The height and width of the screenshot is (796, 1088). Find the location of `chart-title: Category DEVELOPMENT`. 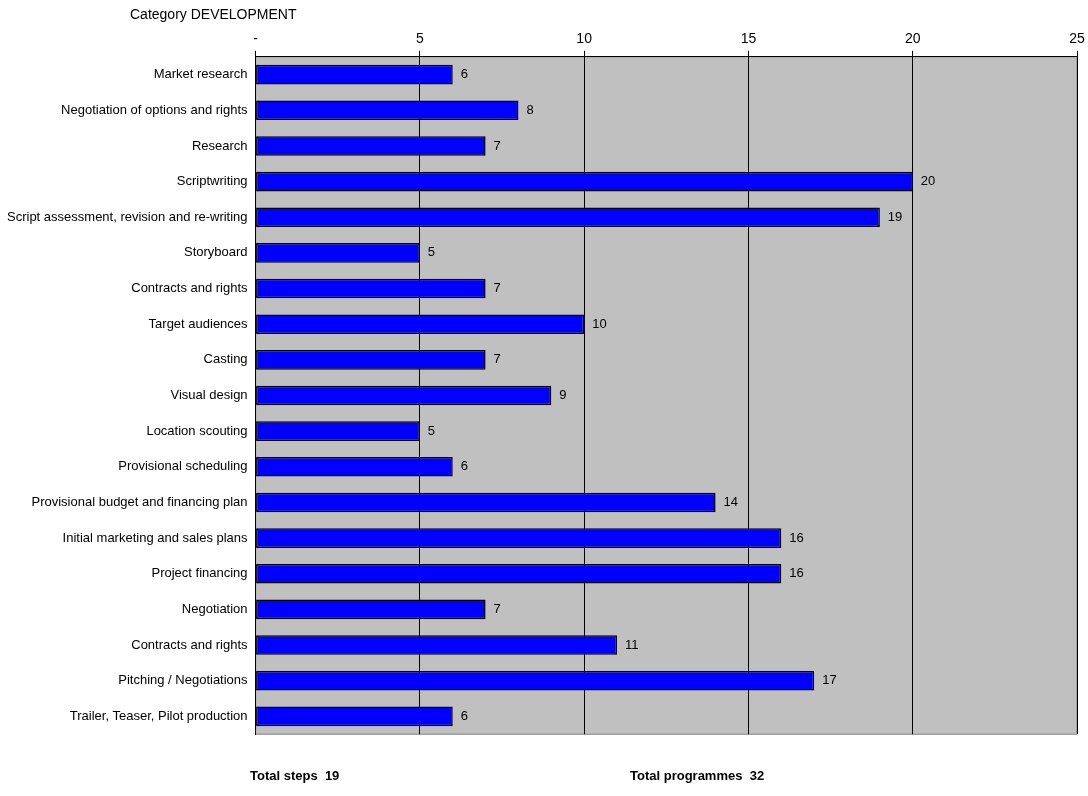

chart-title: Category DEVELOPMENT is located at coordinates (213, 14).